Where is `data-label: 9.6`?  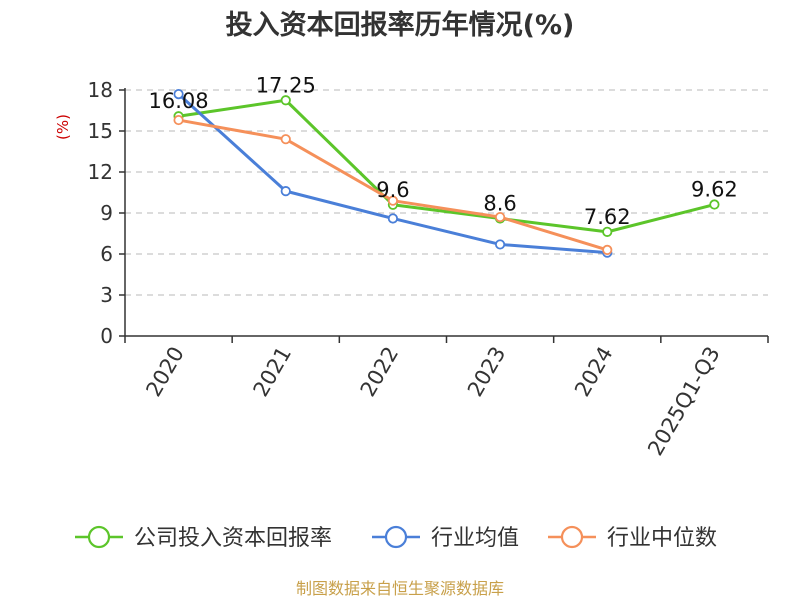
data-label: 9.6 is located at coordinates (392, 190).